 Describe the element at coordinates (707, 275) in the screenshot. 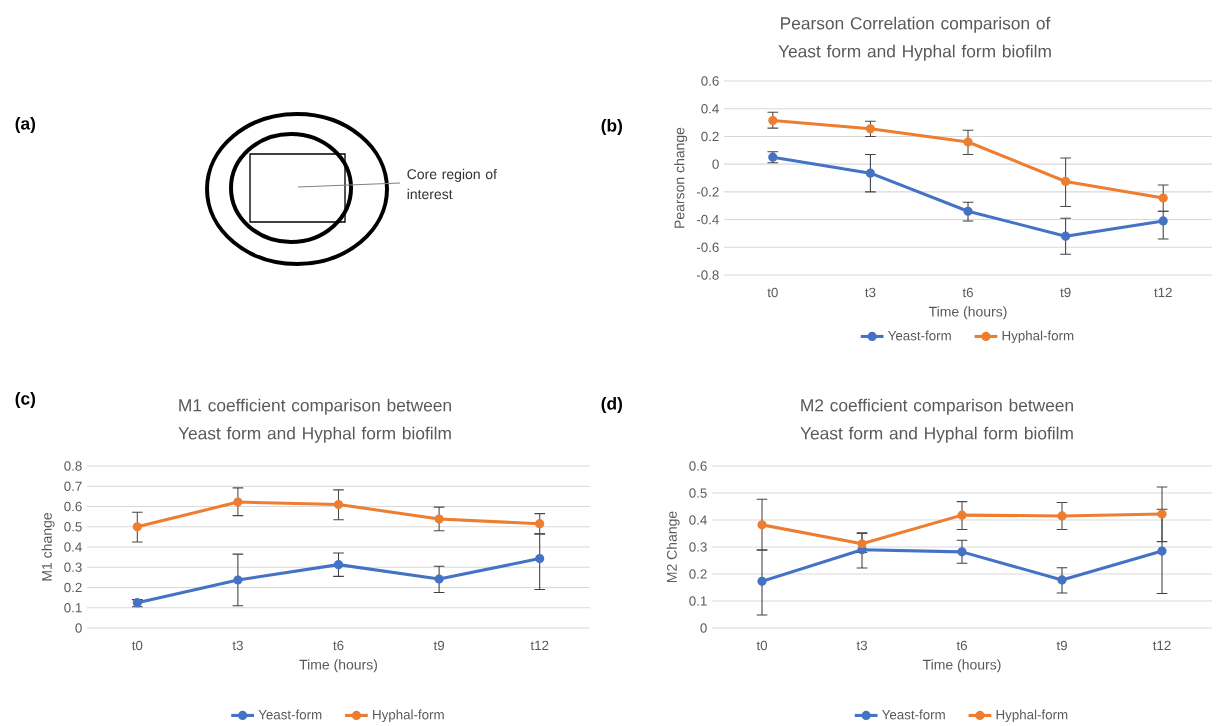

I see `y-tick-label: -0.8` at that location.